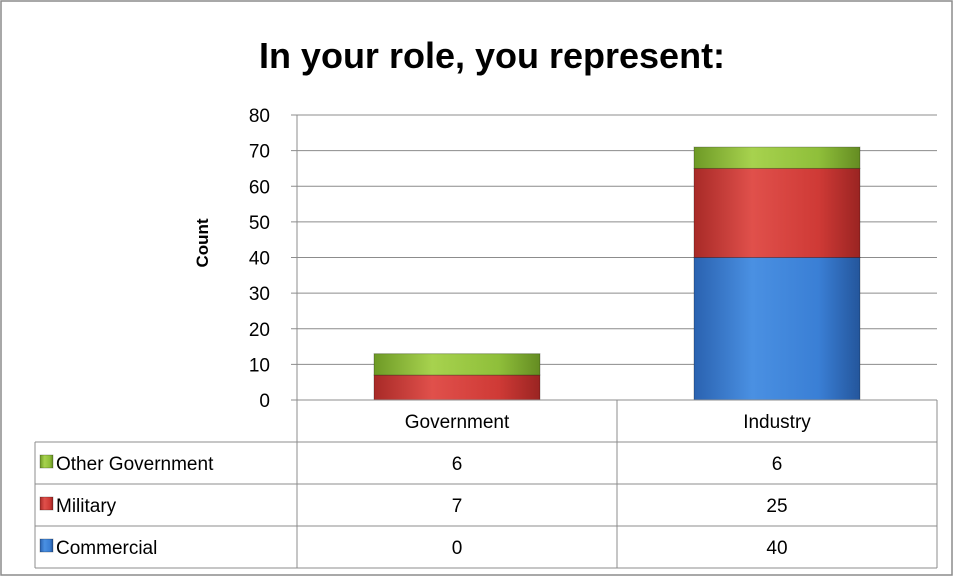 The width and height of the screenshot is (953, 581). Describe the element at coordinates (776, 548) in the screenshot. I see `data-label: 40` at that location.